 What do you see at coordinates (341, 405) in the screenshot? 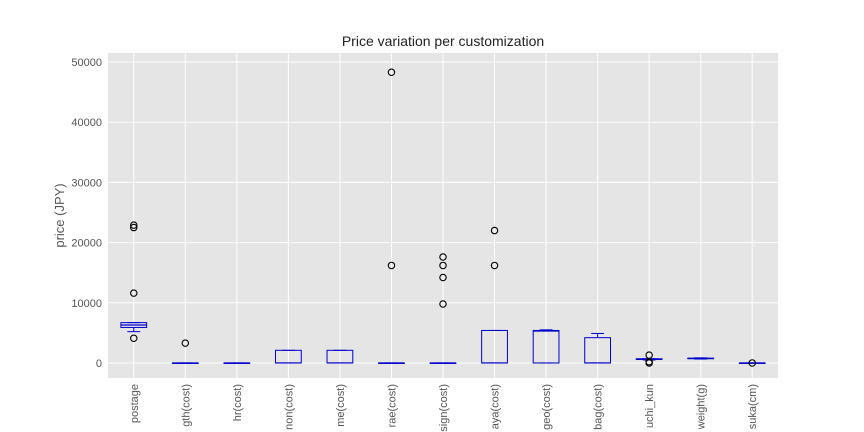
I see `x-tick-label: me(cost)` at bounding box center [341, 405].